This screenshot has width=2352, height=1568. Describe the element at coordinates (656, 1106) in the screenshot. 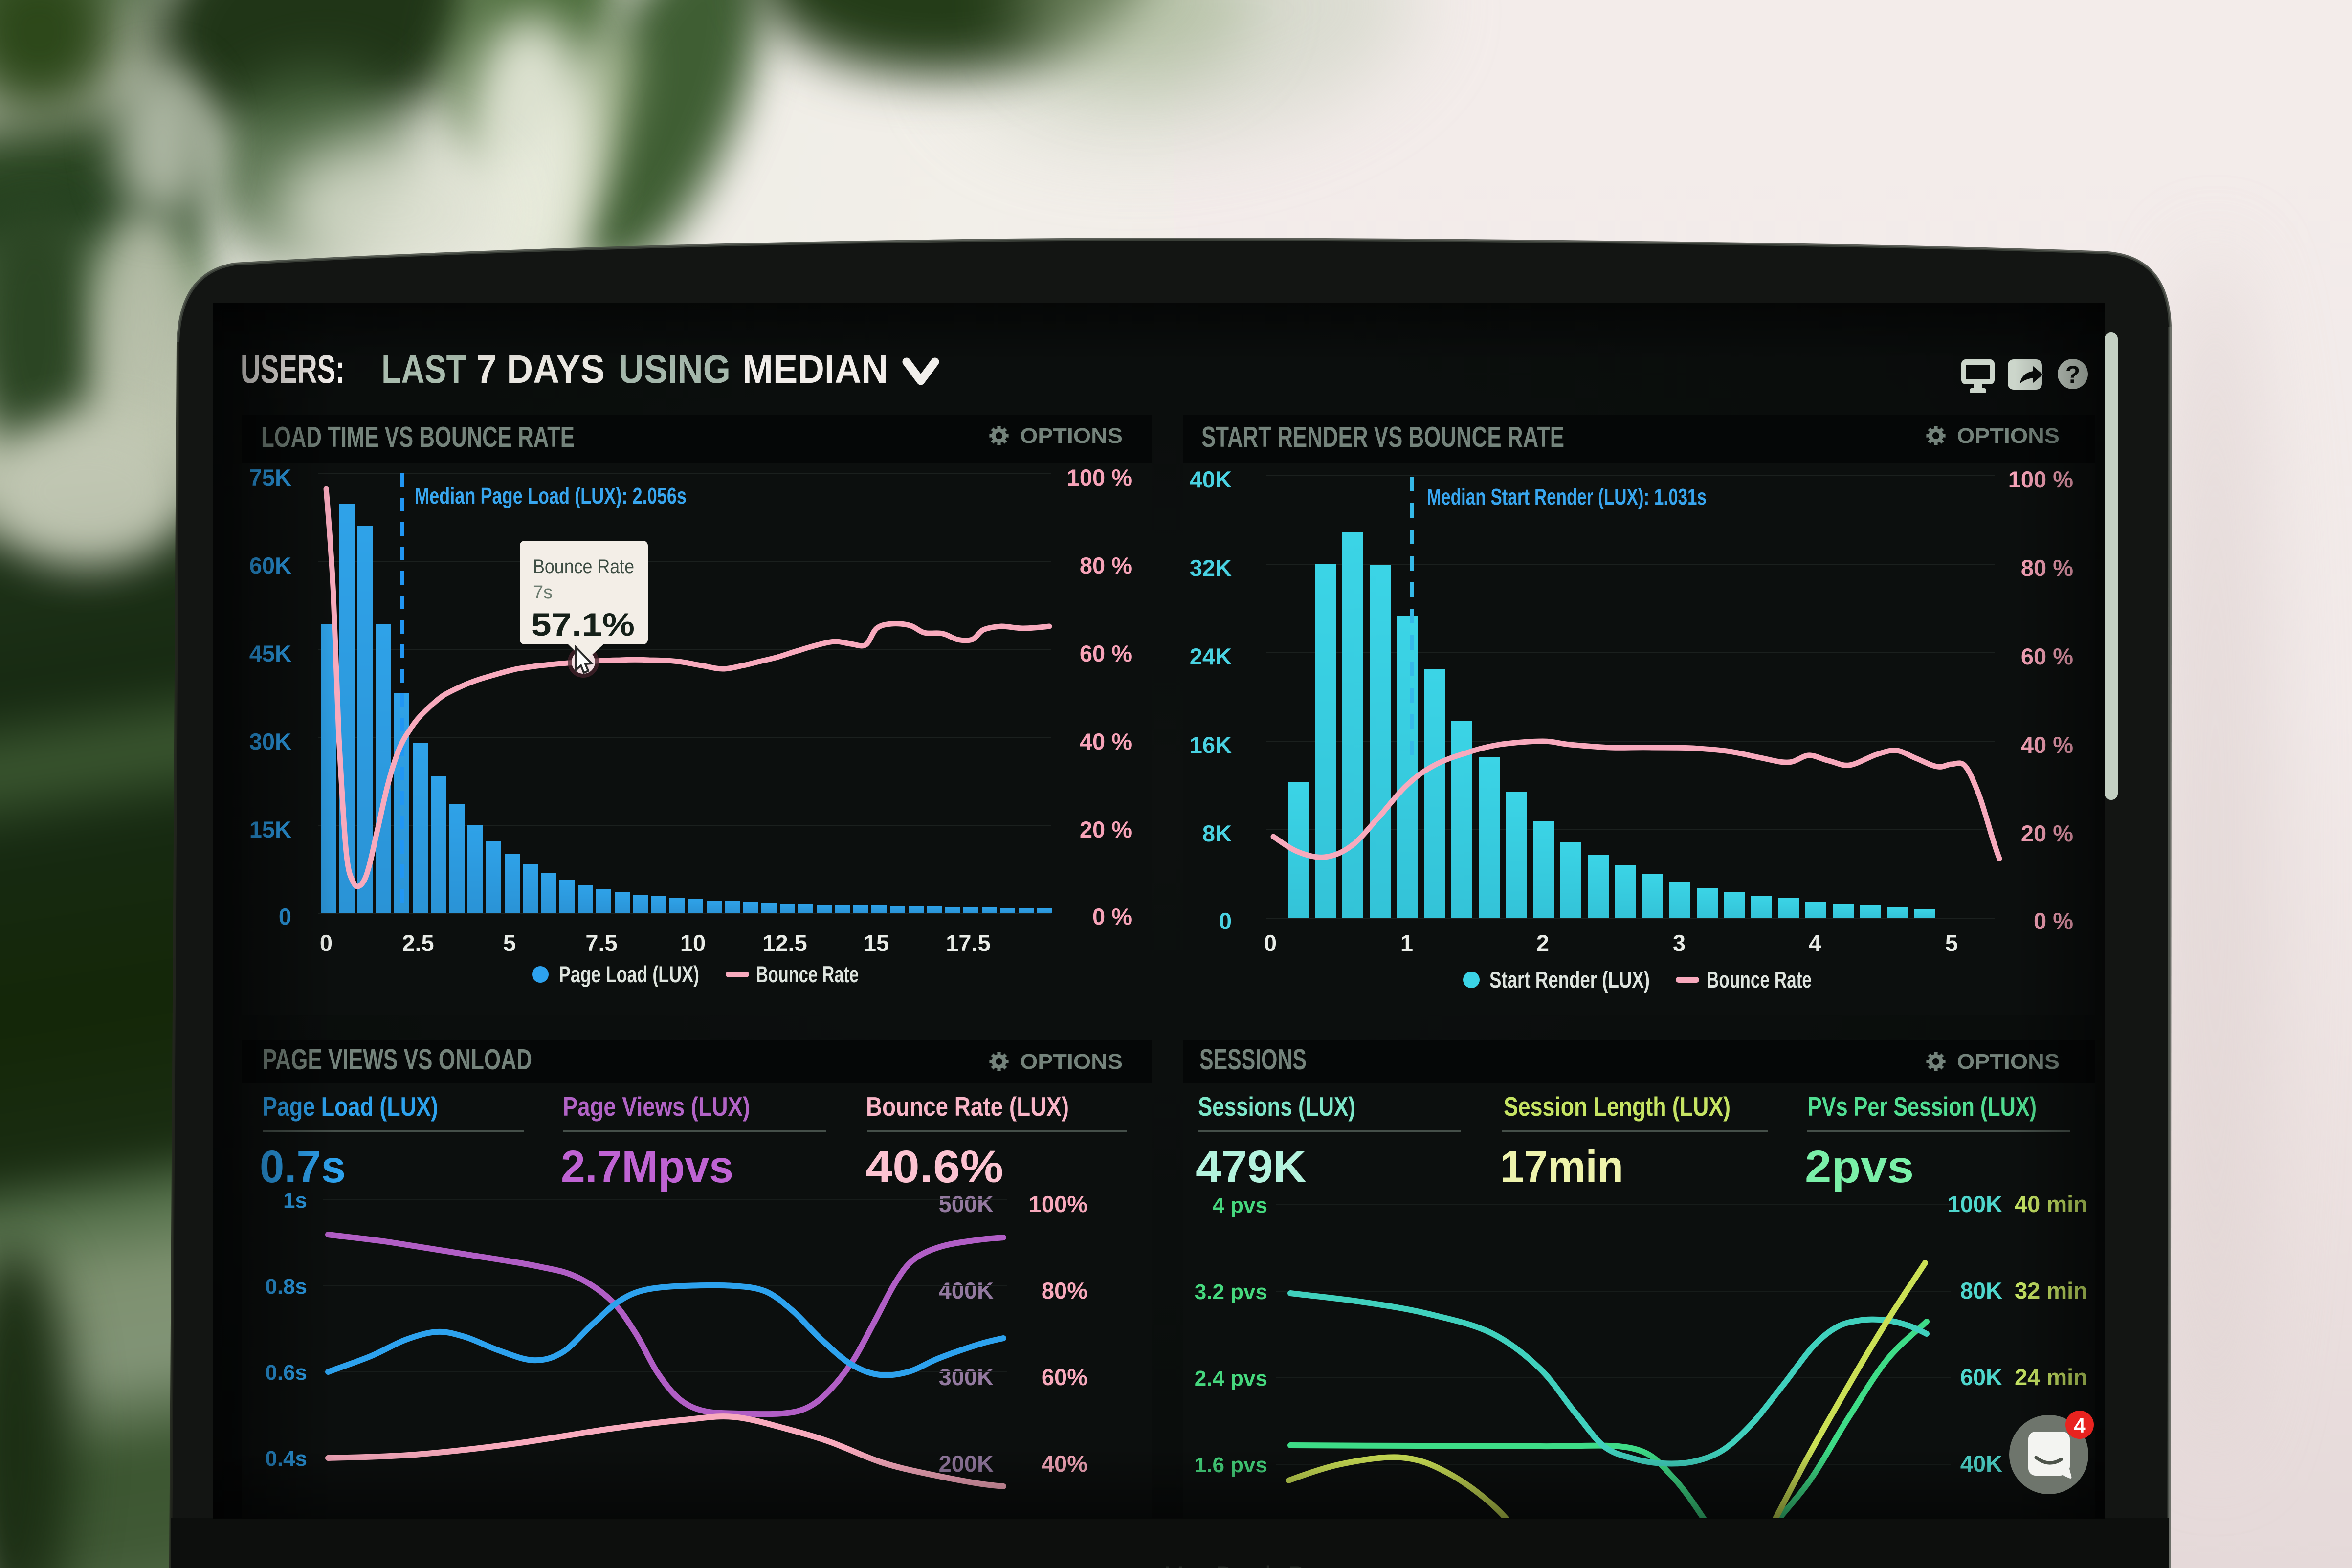

I see `svg-text: Page Views (LUX)` at that location.